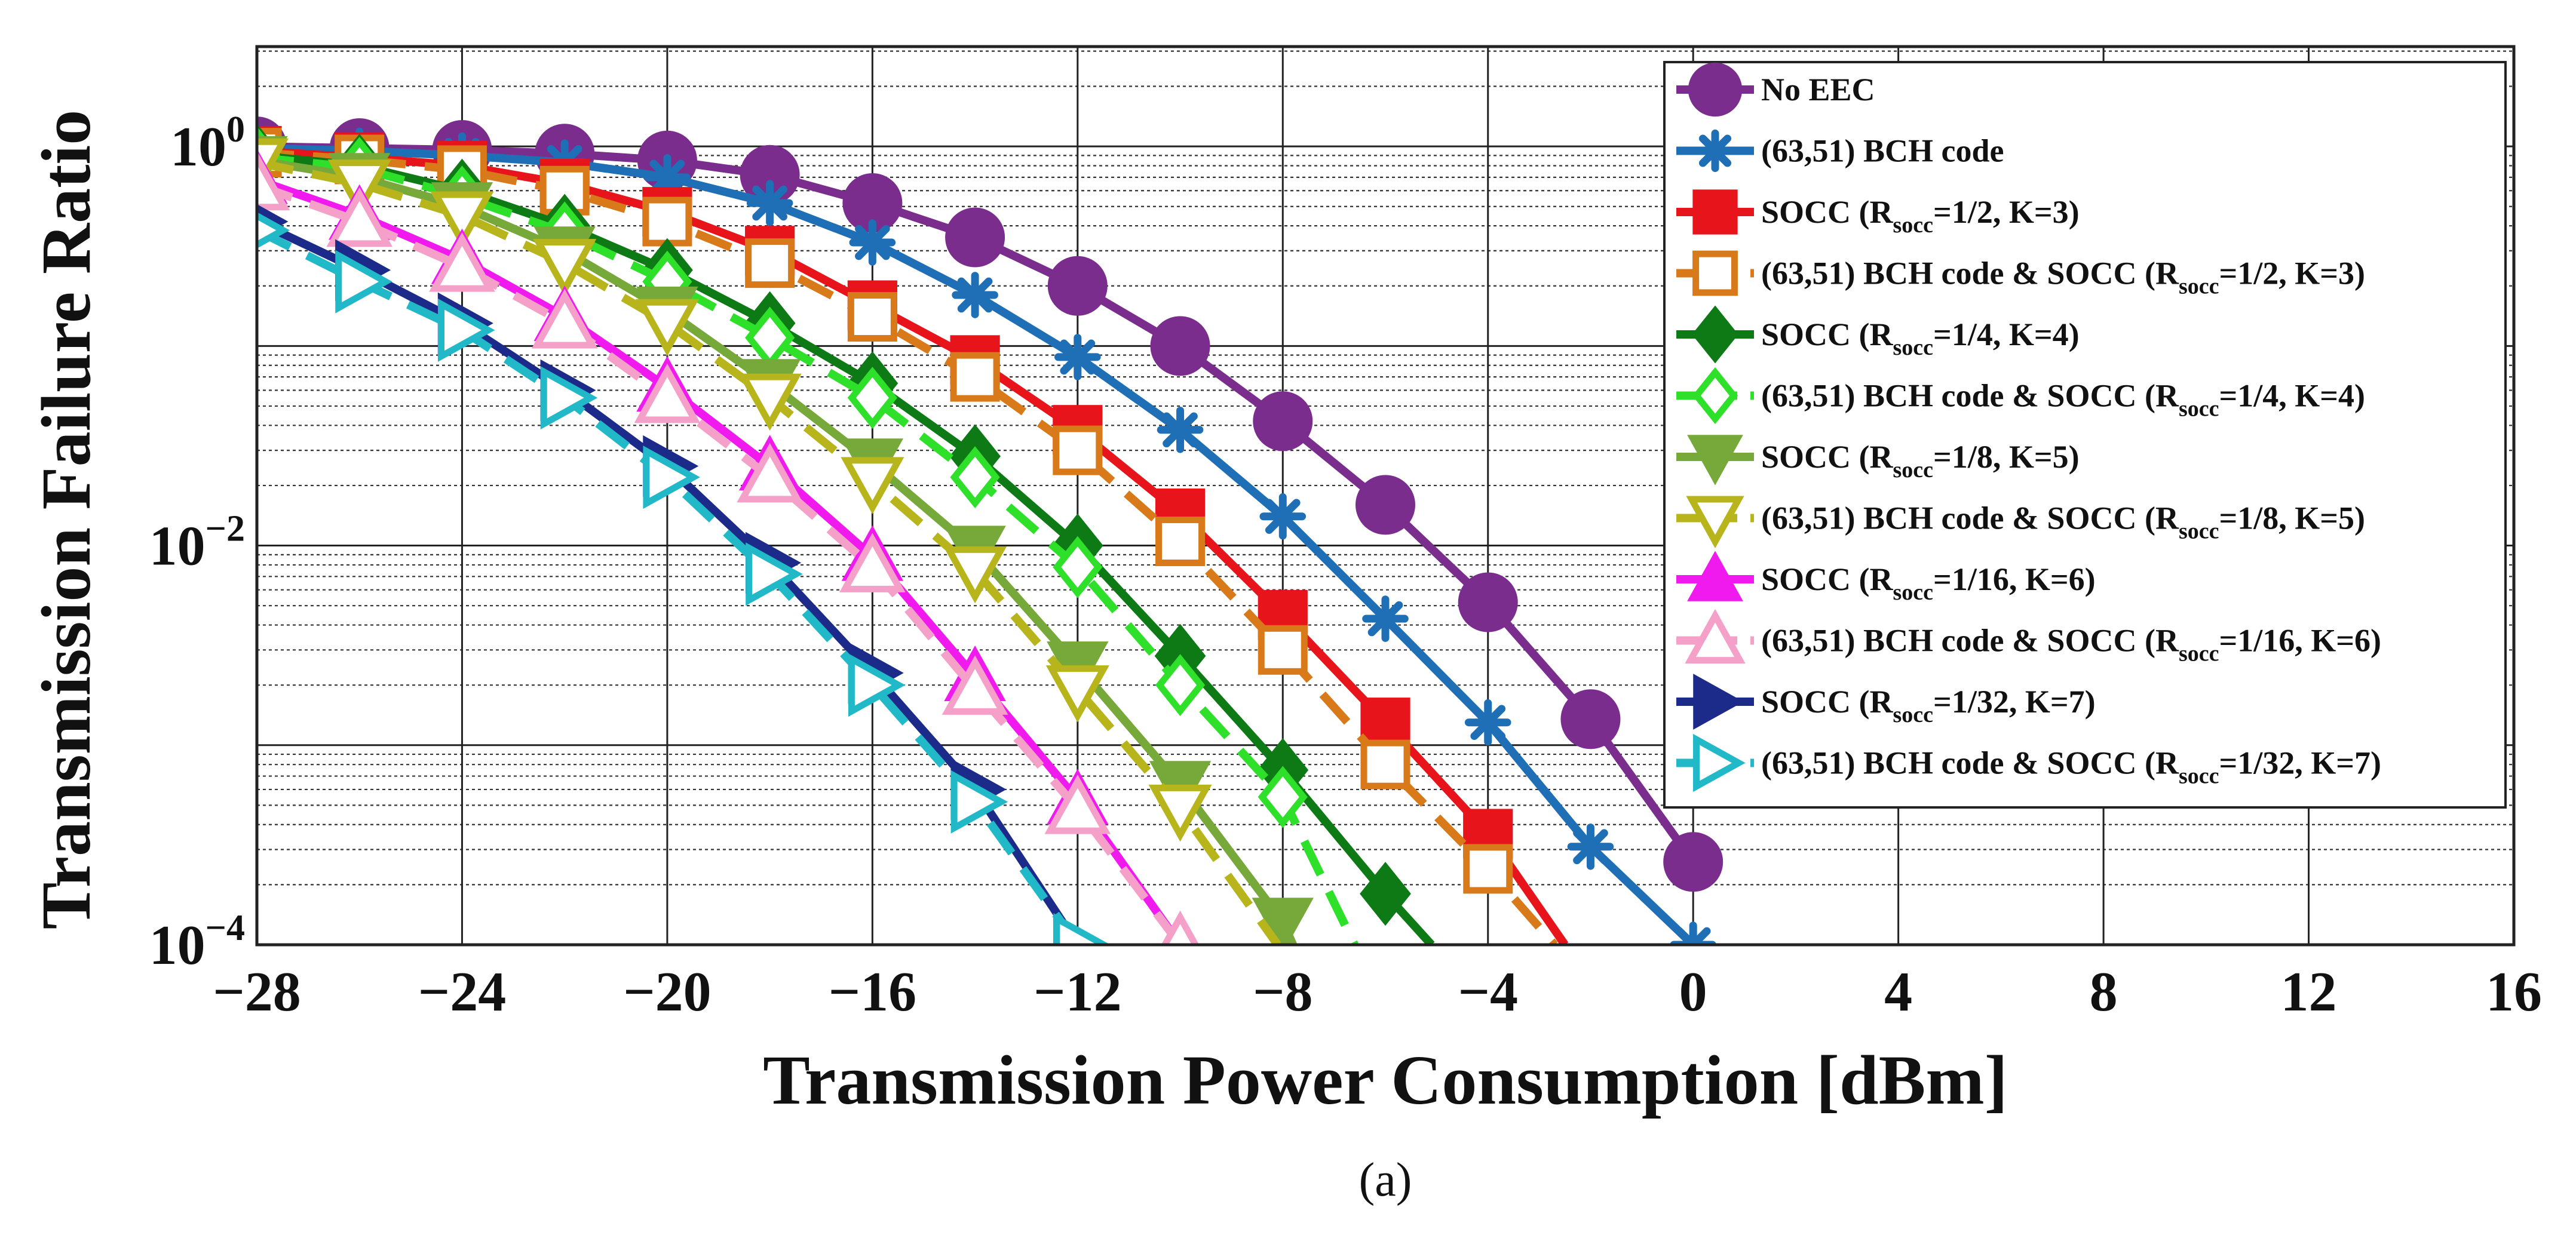 The width and height of the screenshot is (2576, 1235). What do you see at coordinates (197, 543) in the screenshot?
I see `y-tick-label: 10⁻²` at bounding box center [197, 543].